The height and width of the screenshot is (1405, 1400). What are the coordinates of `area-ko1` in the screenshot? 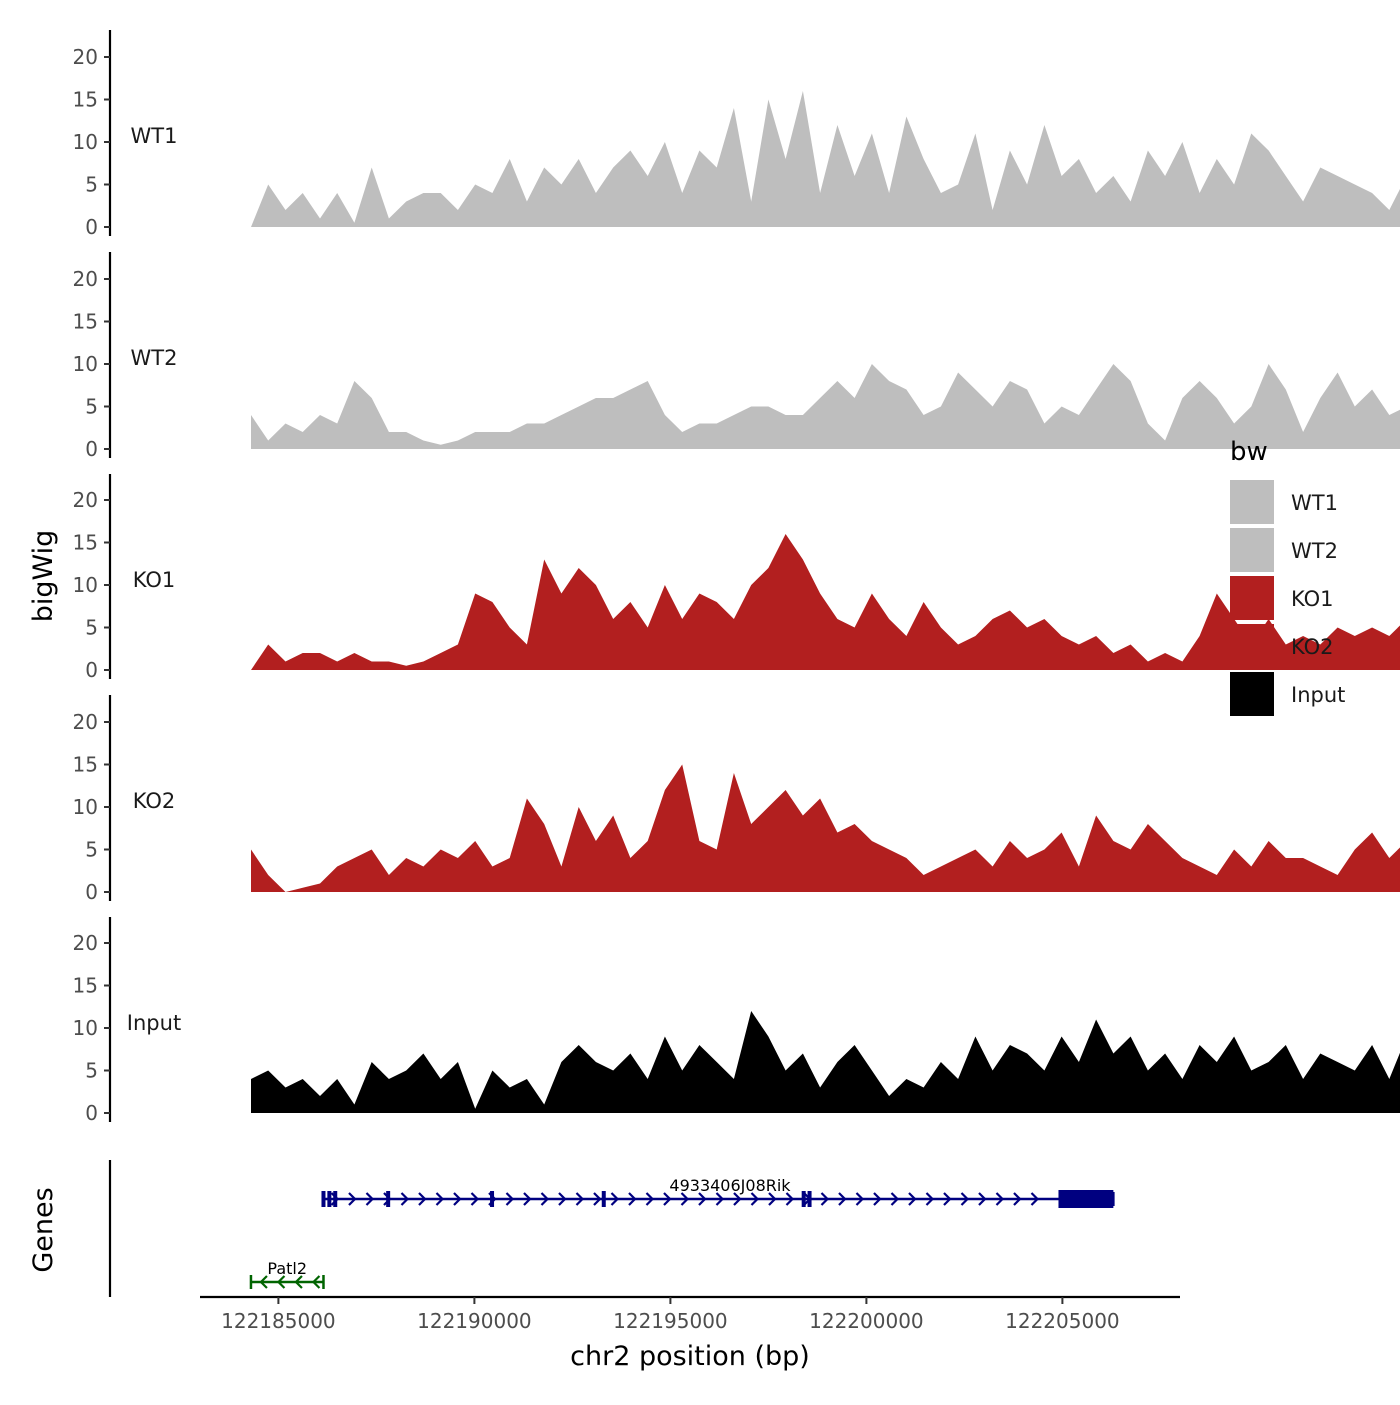 It's located at (825, 602).